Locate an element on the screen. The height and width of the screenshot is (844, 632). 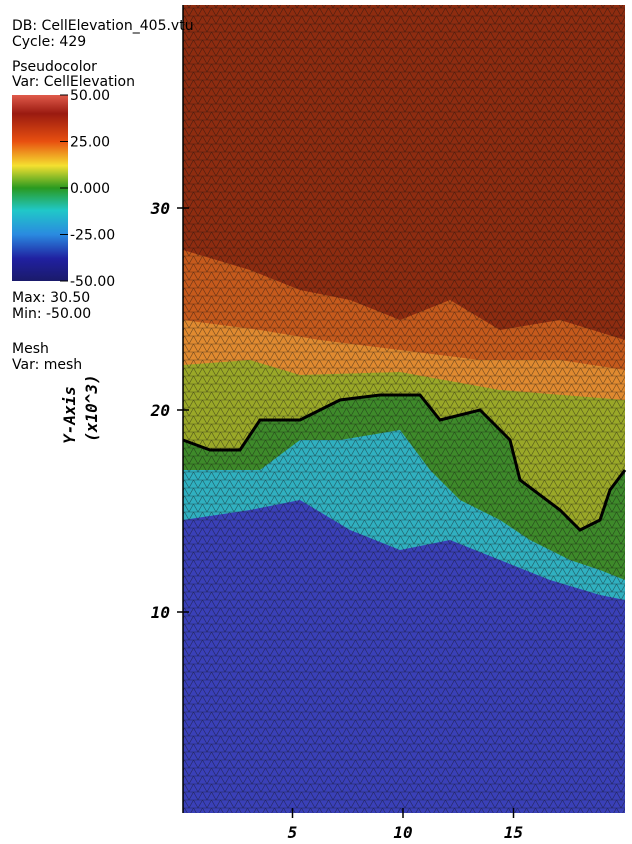
colorbar-label: -50.00 is located at coordinates (92, 282).